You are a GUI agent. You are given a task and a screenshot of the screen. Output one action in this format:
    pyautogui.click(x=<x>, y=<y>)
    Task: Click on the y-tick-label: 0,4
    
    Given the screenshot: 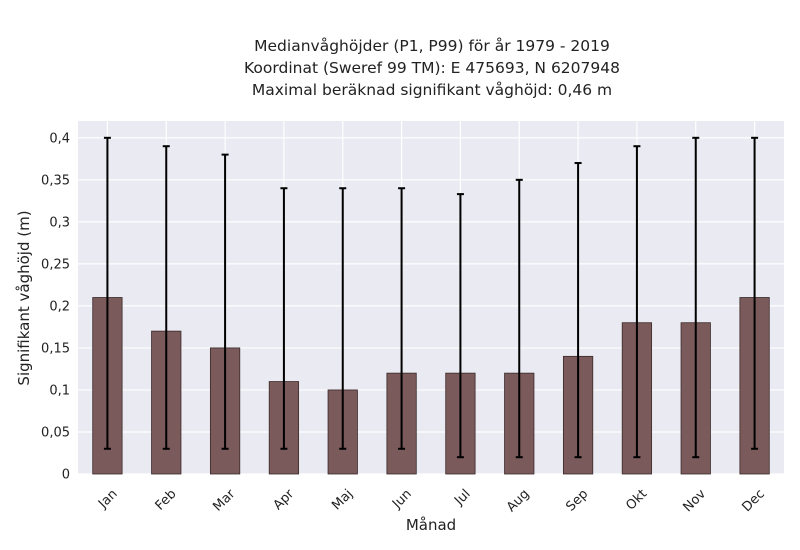 What is the action you would take?
    pyautogui.click(x=59, y=138)
    